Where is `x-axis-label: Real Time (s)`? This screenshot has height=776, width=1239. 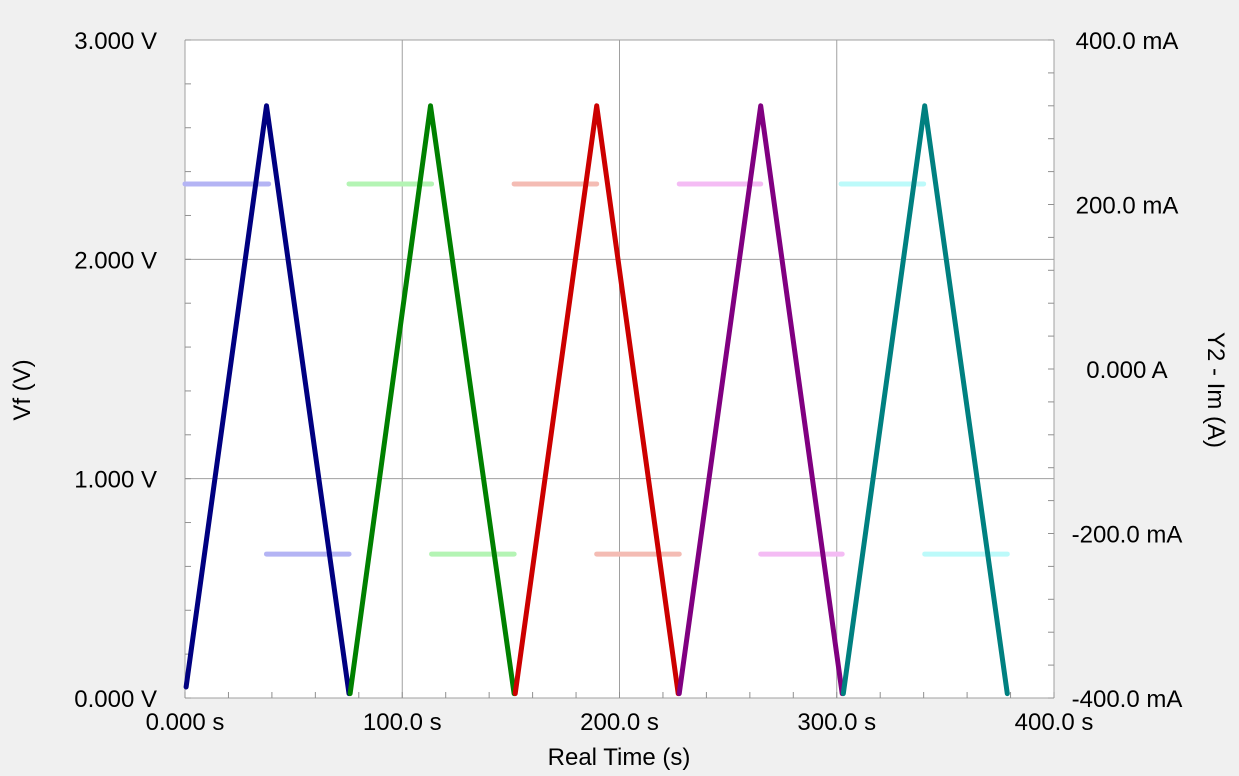 x-axis-label: Real Time (s) is located at coordinates (619, 757).